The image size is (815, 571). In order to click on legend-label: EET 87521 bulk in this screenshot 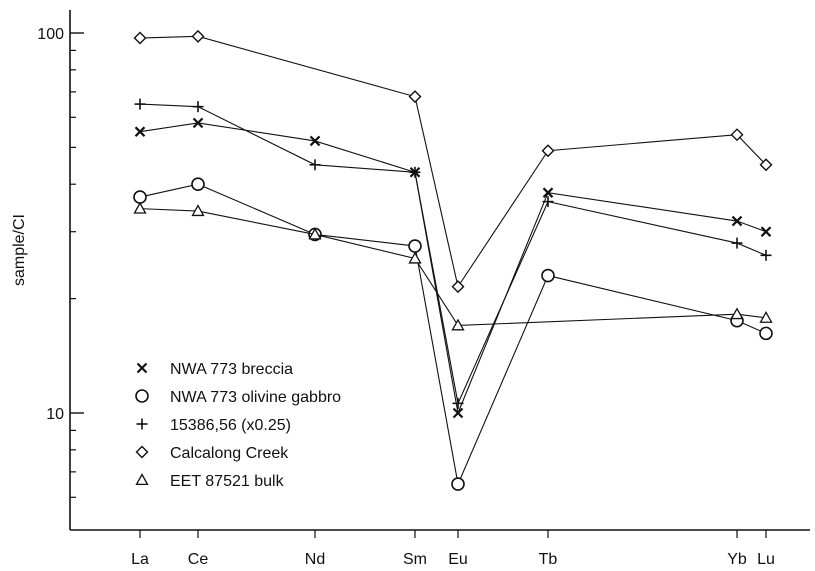, I will do `click(227, 481)`.